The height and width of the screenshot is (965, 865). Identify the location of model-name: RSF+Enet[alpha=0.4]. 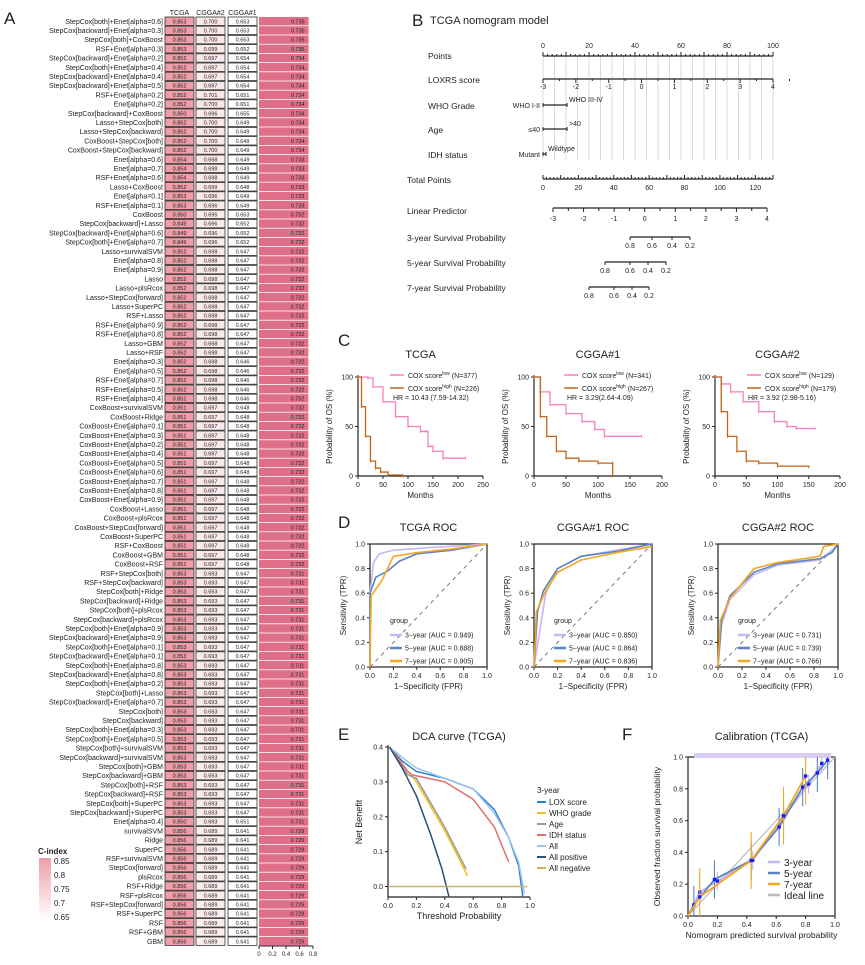
(129, 399).